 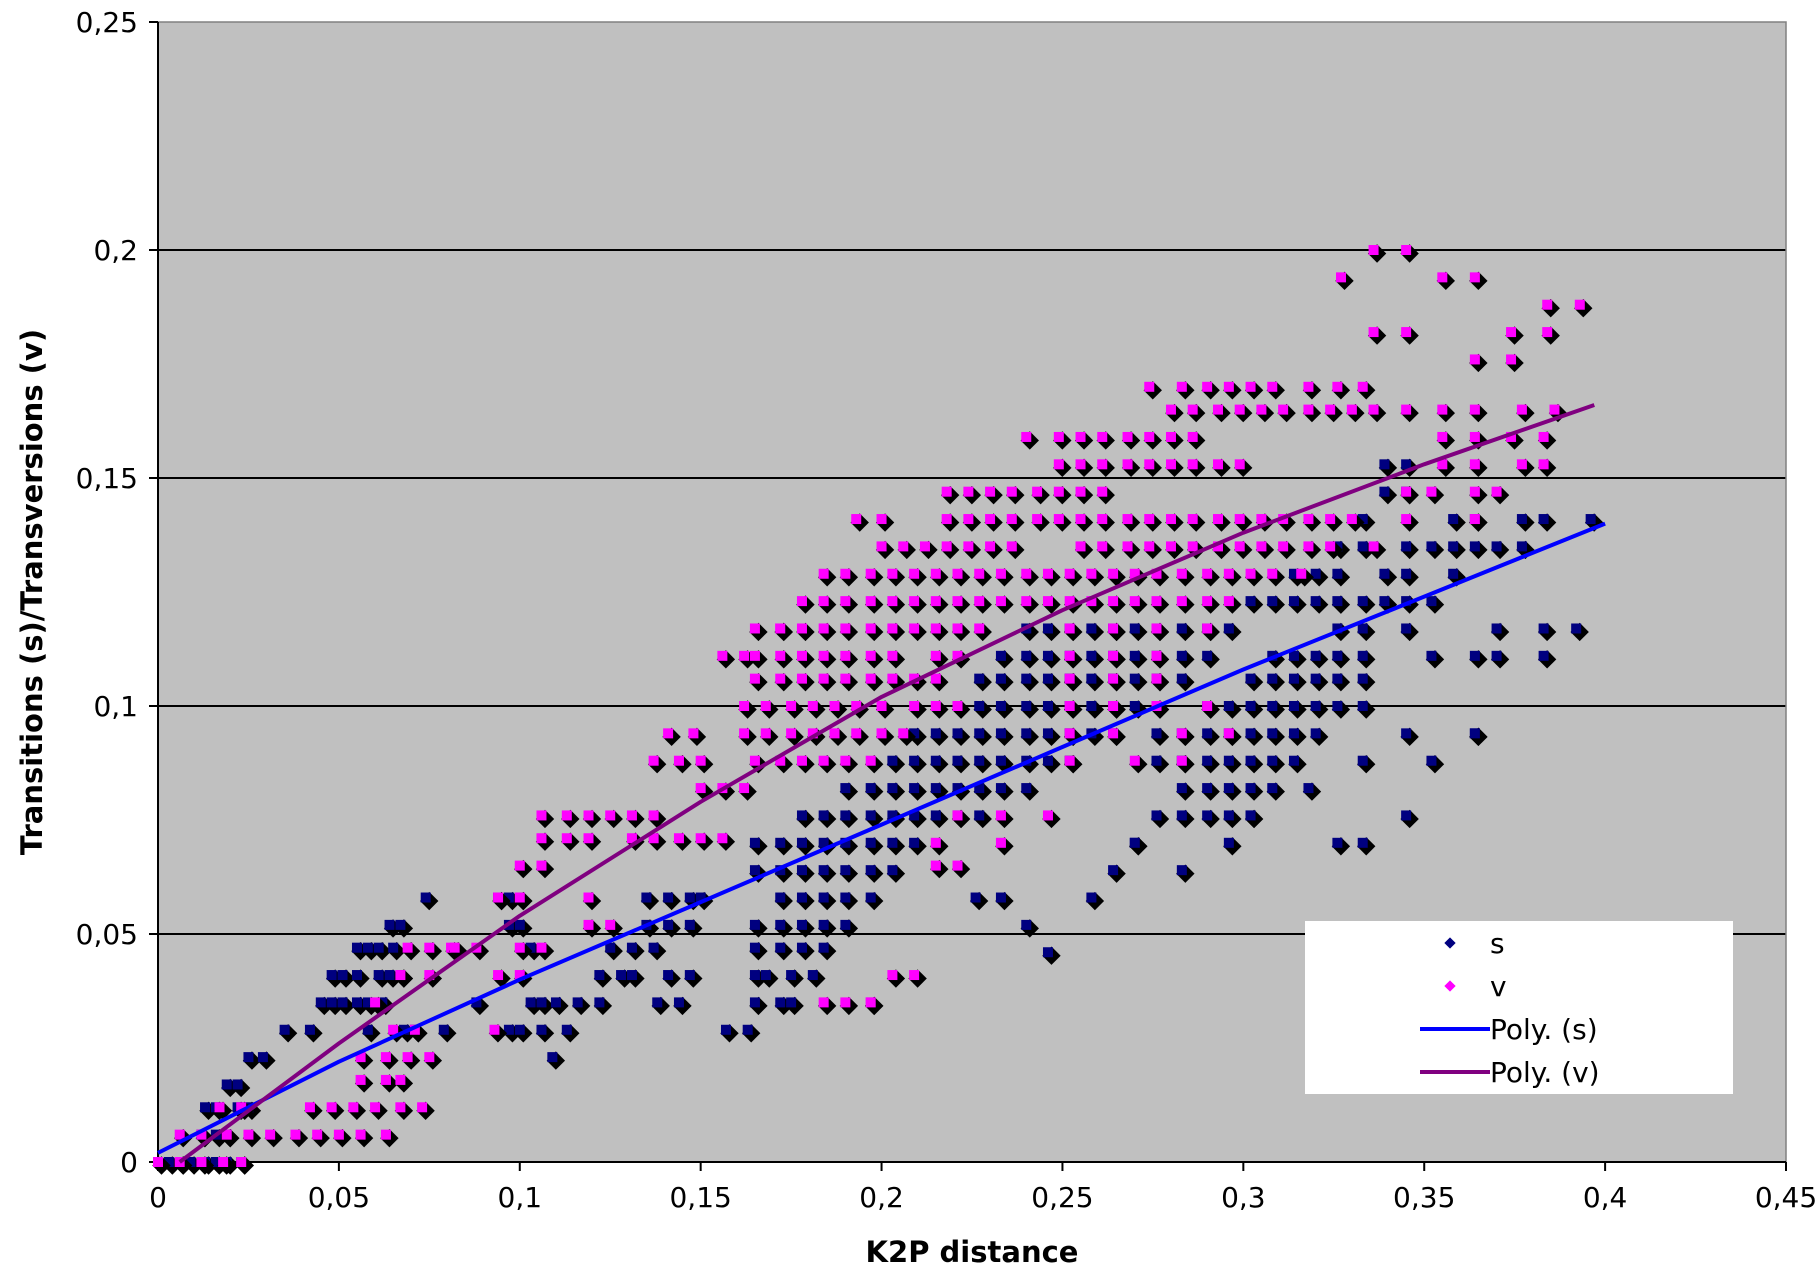 What do you see at coordinates (117, 592) in the screenshot?
I see `y-axis-ticks: 0 0,05 0,1 0,15 0,2 0,25` at bounding box center [117, 592].